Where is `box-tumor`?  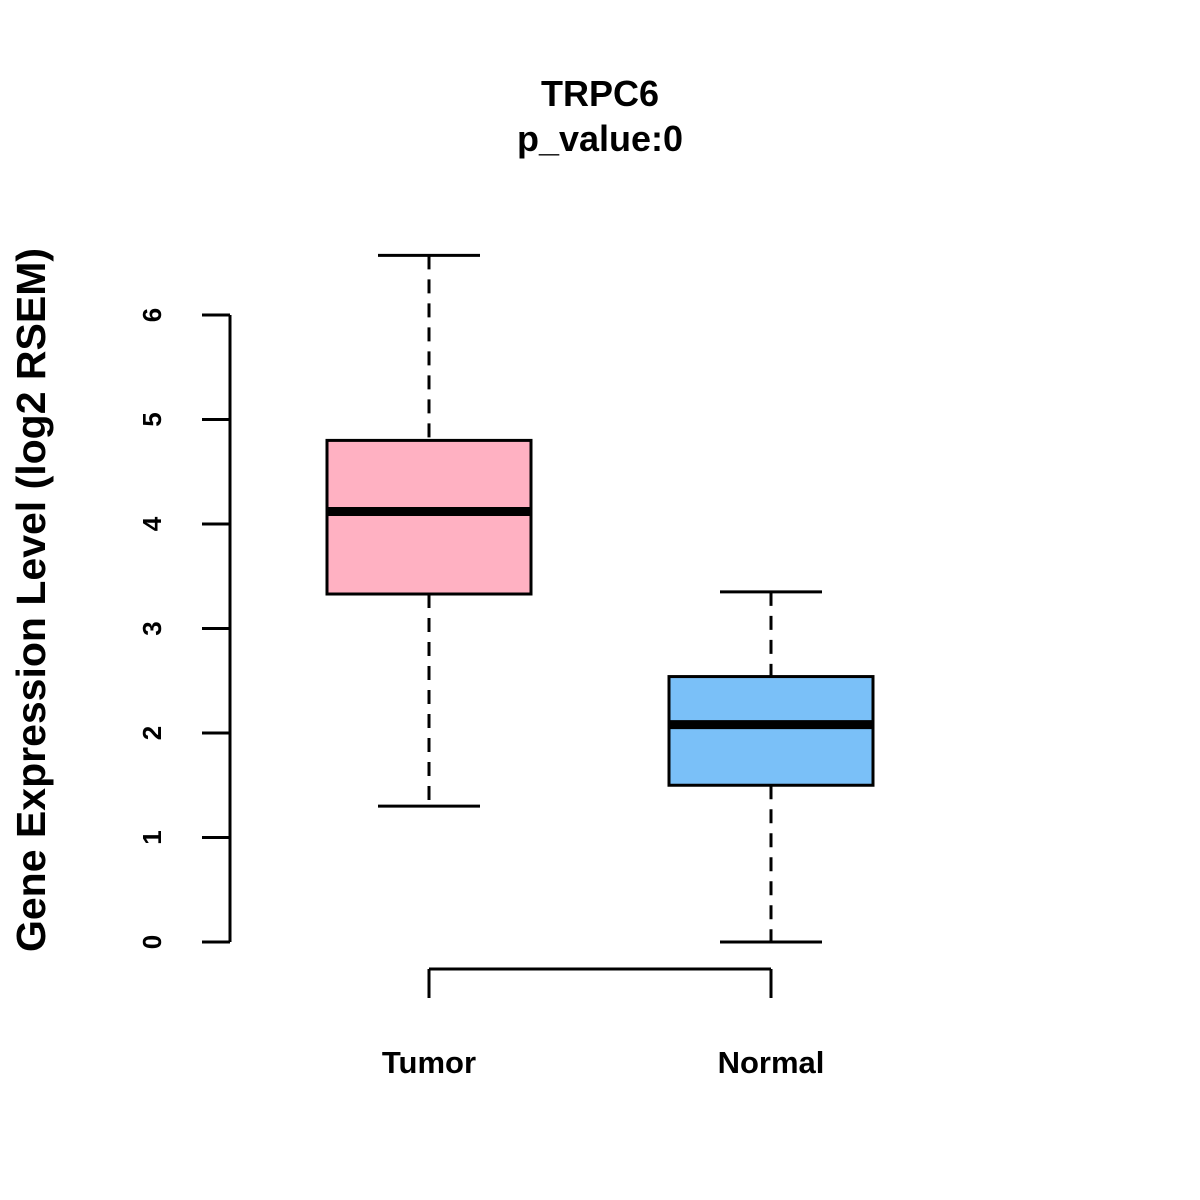
box-tumor is located at coordinates (429, 530).